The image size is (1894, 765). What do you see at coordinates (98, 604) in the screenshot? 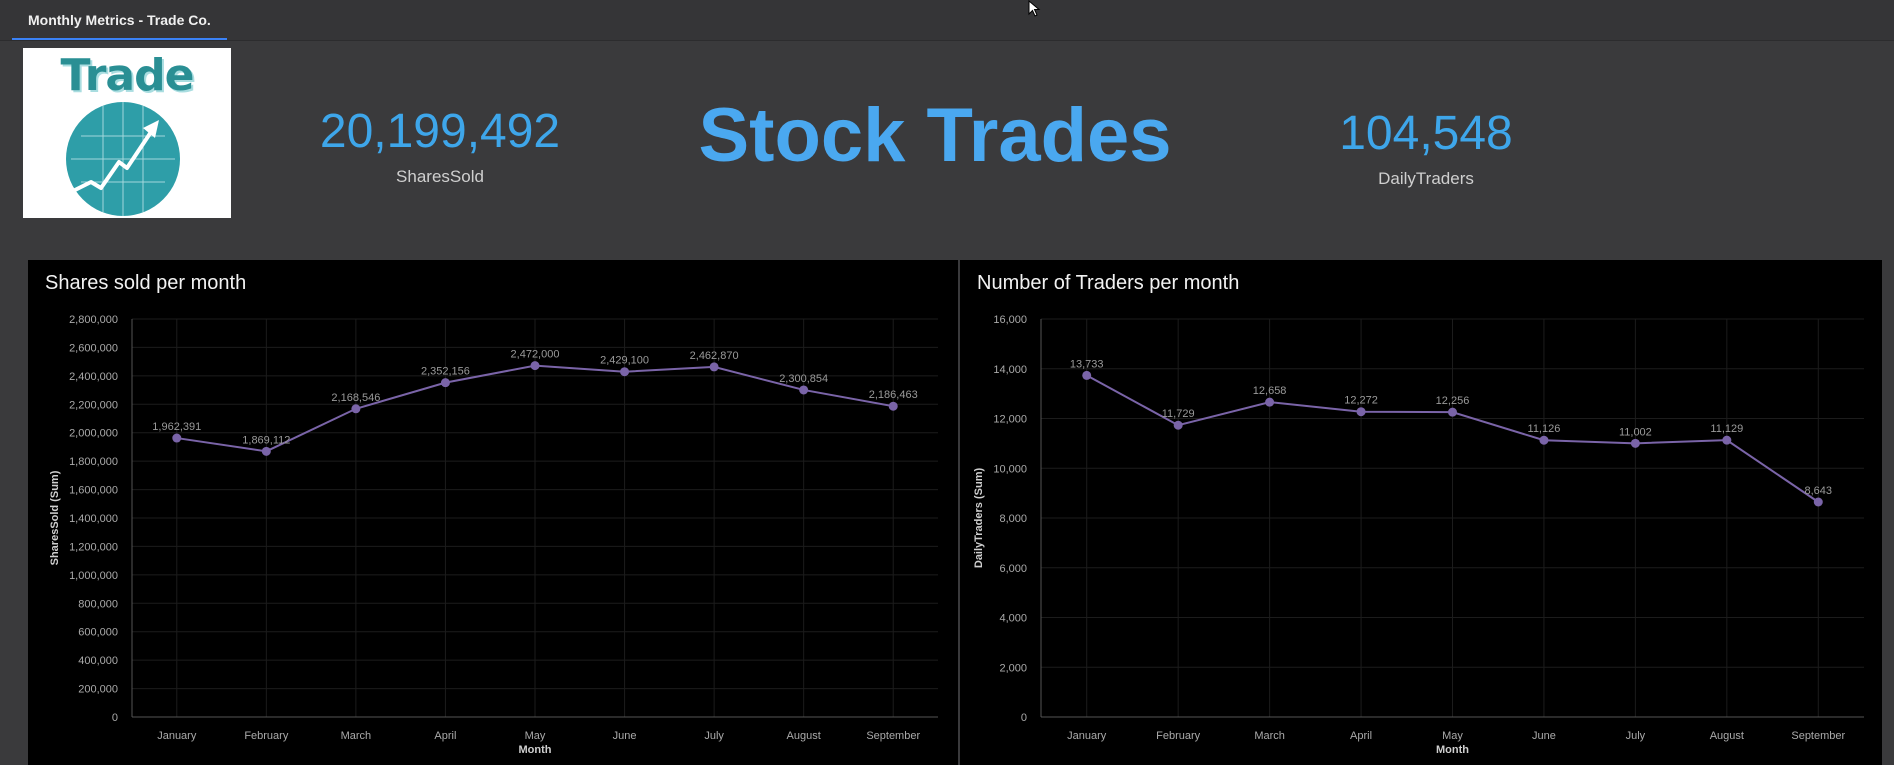
I see `y-tick-label: 800,000` at bounding box center [98, 604].